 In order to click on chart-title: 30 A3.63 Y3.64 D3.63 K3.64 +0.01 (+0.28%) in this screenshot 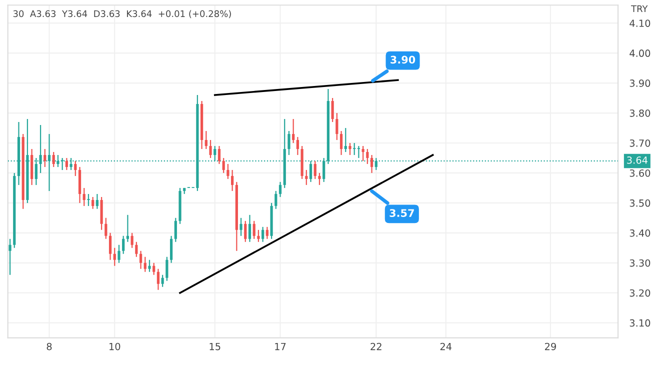, I will do `click(122, 14)`.